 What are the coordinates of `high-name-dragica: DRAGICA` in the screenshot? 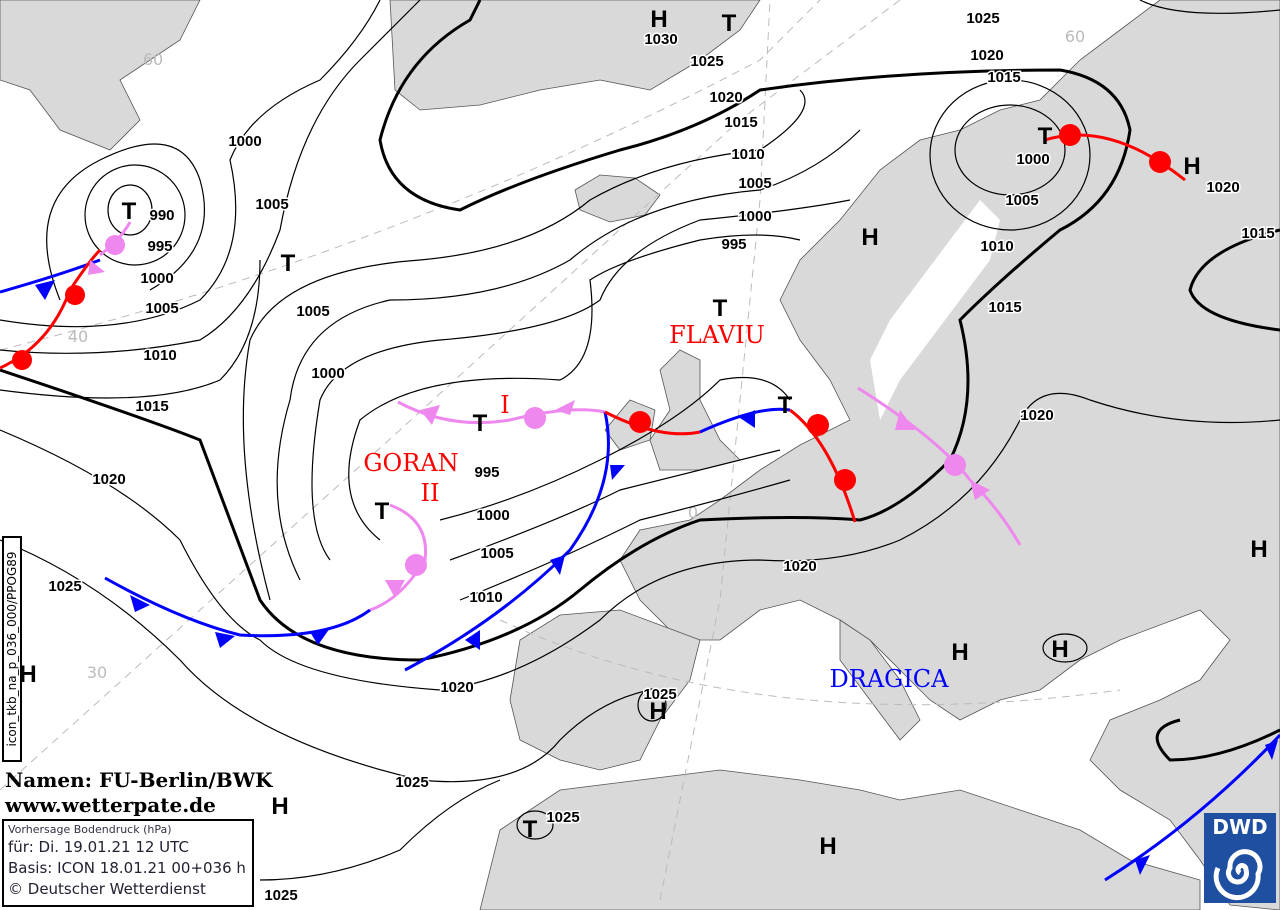 It's located at (890, 679).